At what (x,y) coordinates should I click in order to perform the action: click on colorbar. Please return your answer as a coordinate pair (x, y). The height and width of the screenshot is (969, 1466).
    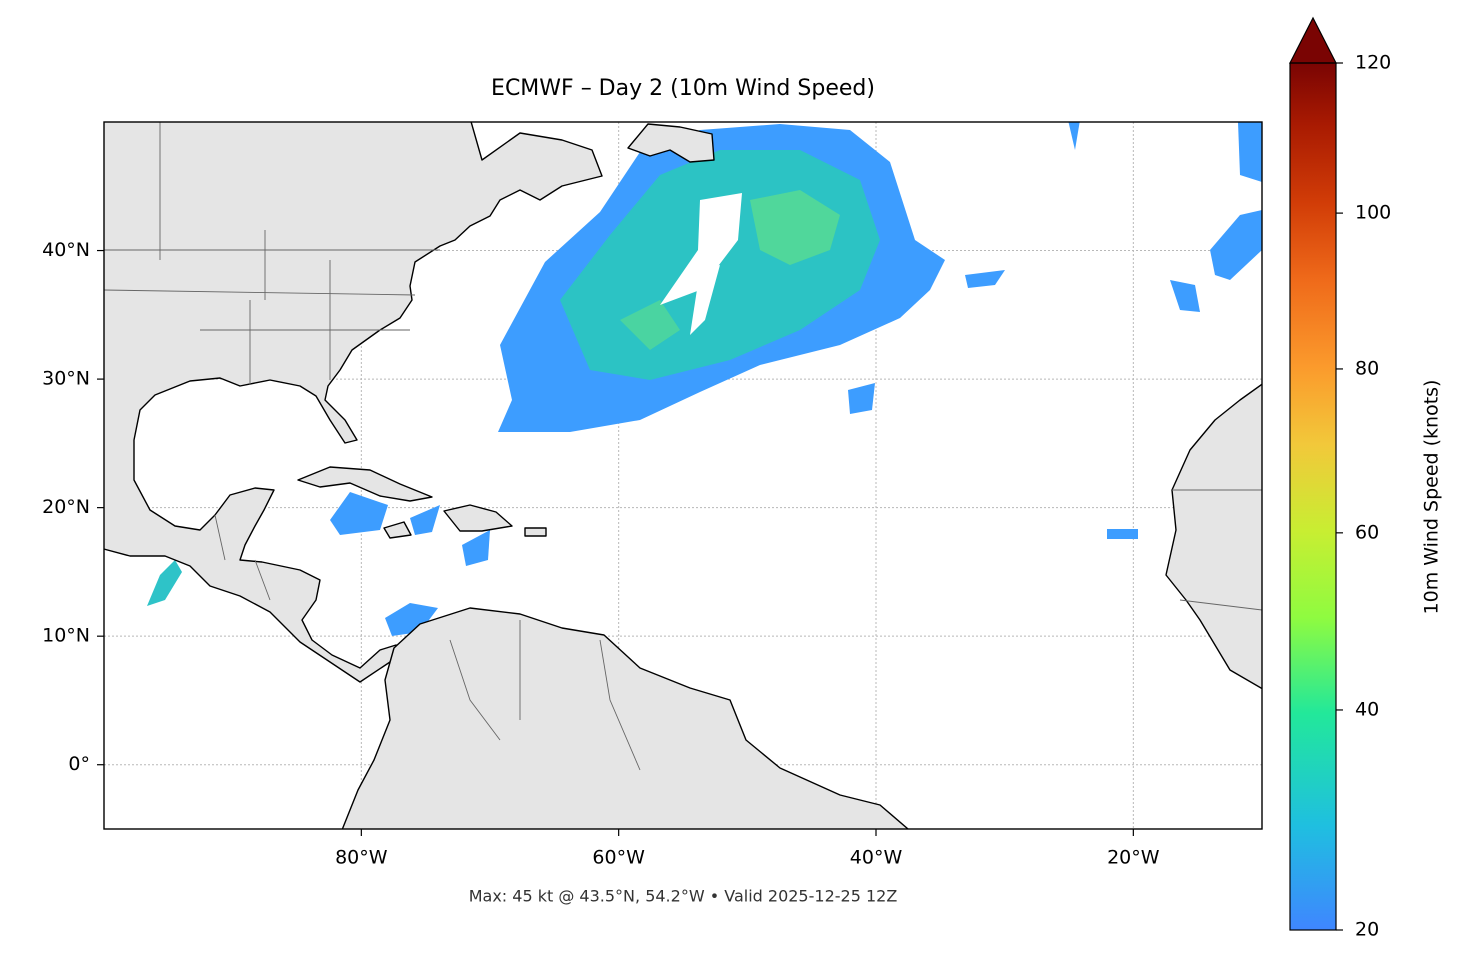
    Looking at the image, I should click on (1313, 496).